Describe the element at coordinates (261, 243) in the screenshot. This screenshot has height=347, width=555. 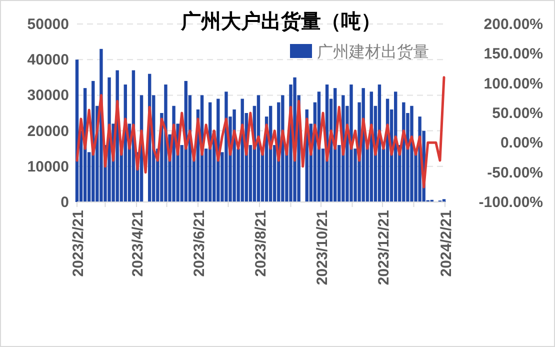
I see `x-tick-label: 2023/8/21` at that location.